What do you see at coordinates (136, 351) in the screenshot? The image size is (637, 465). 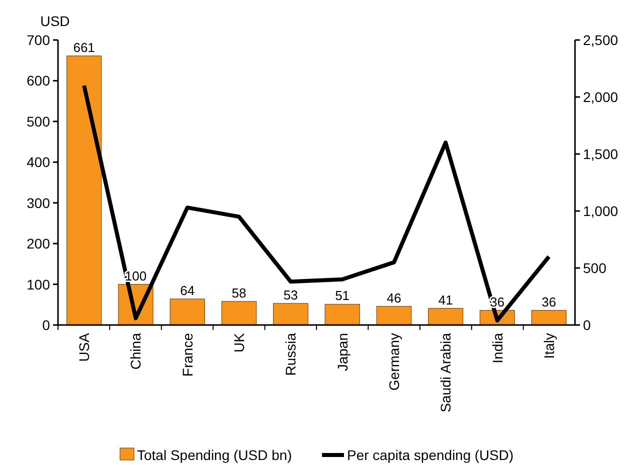 I see `x-tick-label: China` at bounding box center [136, 351].